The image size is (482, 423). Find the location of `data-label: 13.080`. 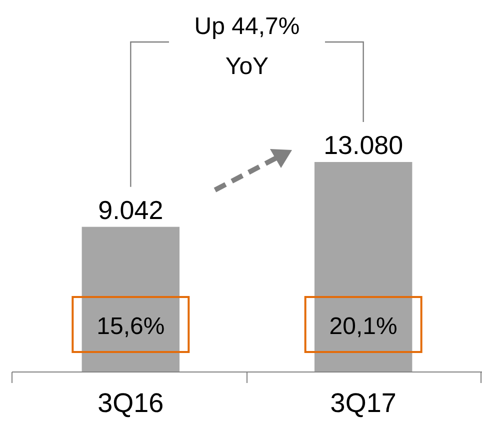

data-label: 13.080 is located at coordinates (364, 145).